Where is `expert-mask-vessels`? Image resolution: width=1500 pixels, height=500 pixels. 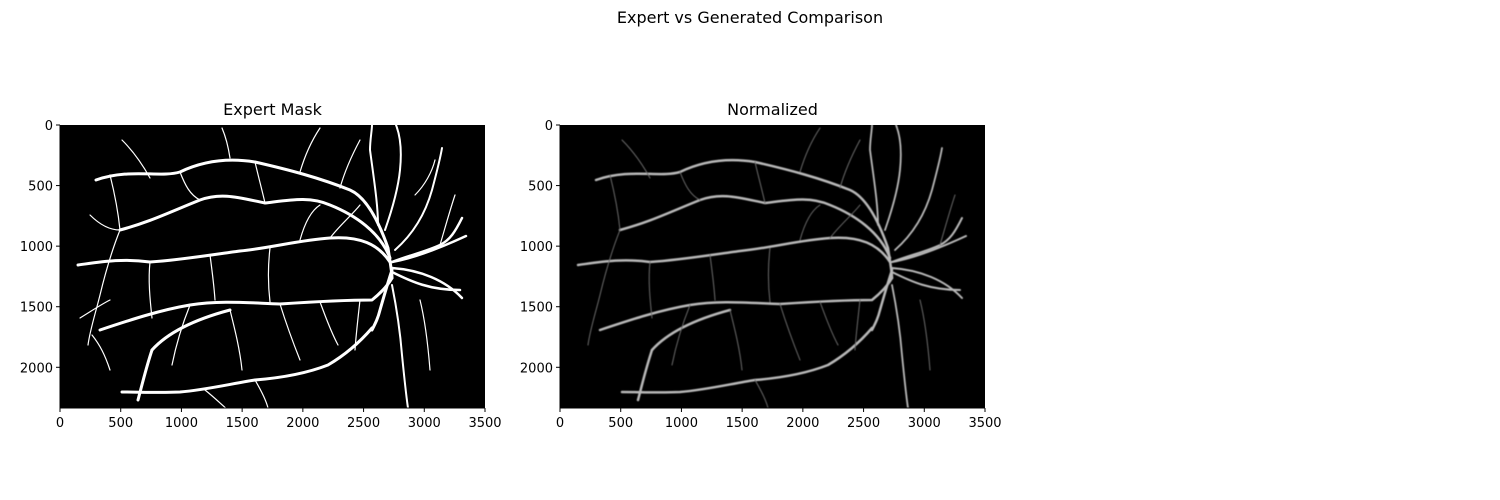 expert-mask-vessels is located at coordinates (272, 266).